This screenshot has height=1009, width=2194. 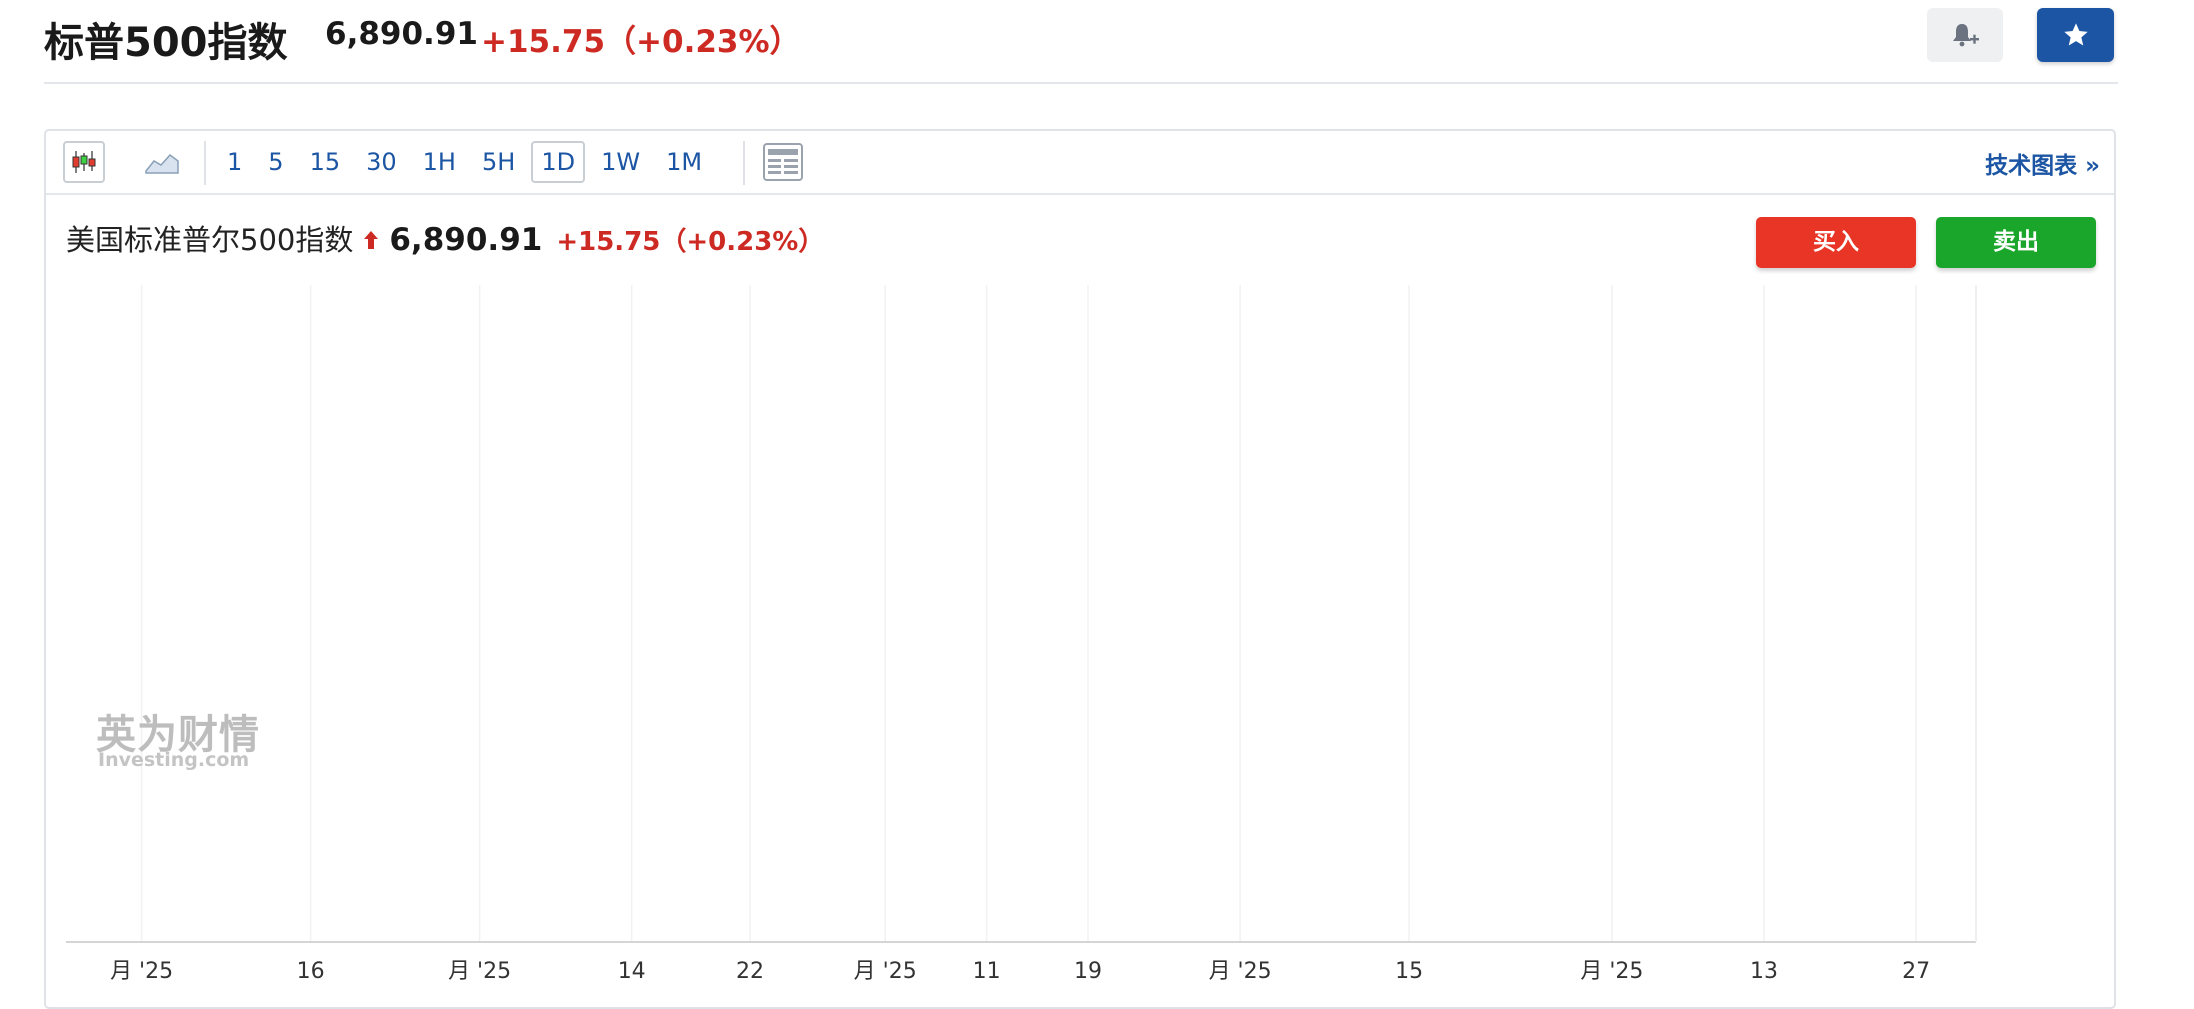 What do you see at coordinates (632, 971) in the screenshot?
I see `x-tick-label: 14` at bounding box center [632, 971].